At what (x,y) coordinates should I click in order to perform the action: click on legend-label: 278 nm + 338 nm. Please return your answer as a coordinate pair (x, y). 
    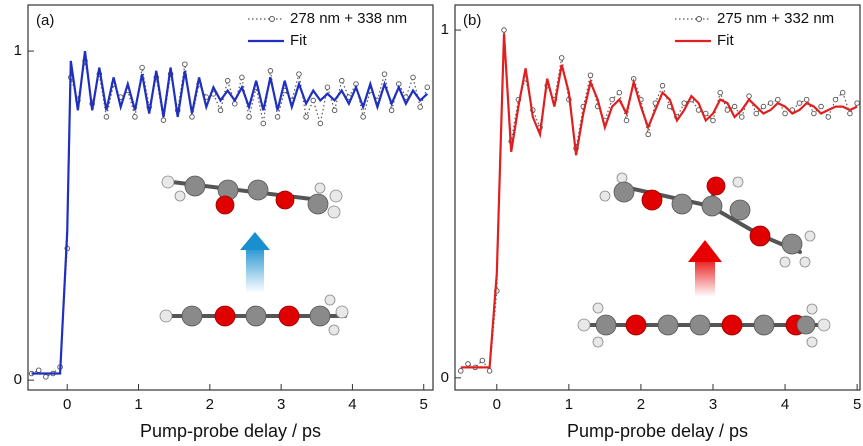
    Looking at the image, I should click on (348, 18).